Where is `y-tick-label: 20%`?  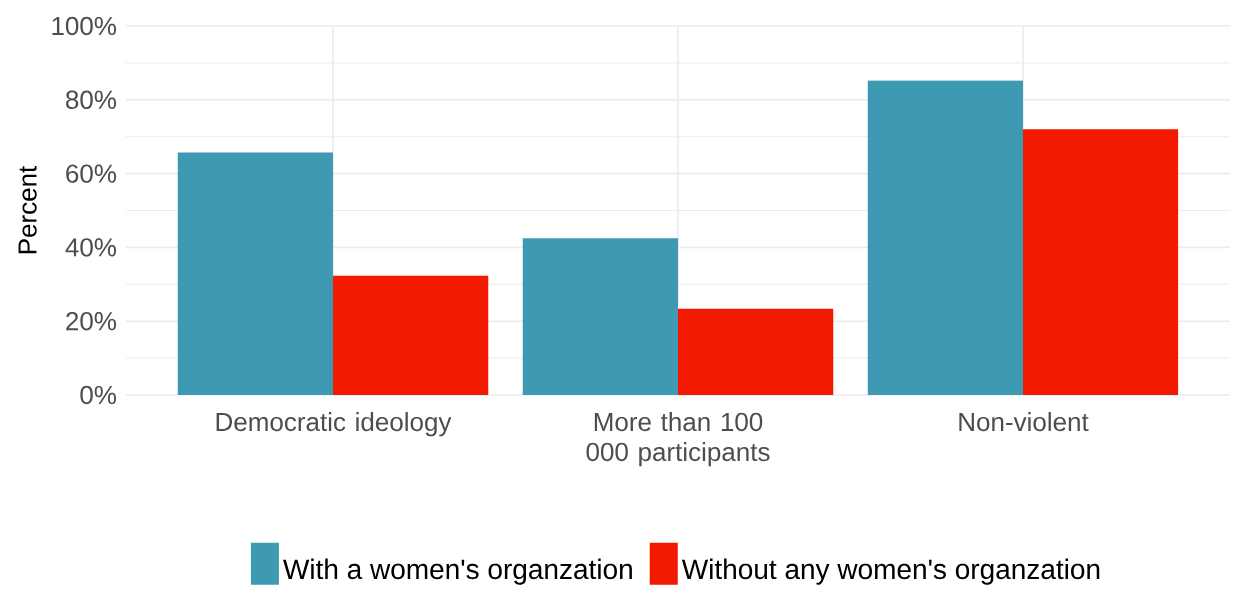 y-tick-label: 20% is located at coordinates (91, 321).